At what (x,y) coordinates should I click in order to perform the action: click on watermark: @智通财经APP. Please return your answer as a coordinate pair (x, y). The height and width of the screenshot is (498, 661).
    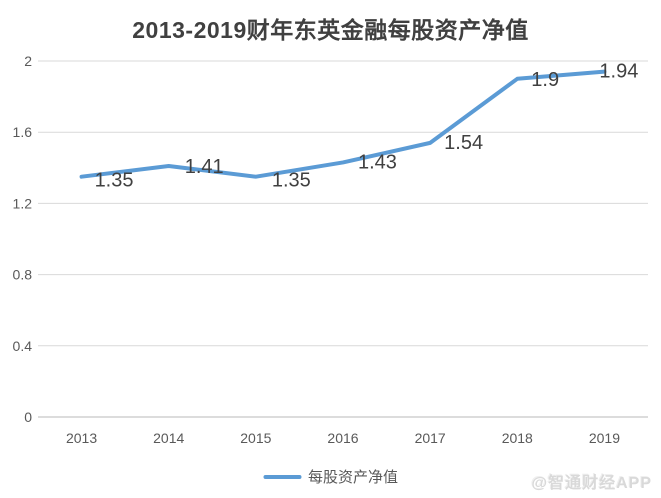
    Looking at the image, I should click on (591, 483).